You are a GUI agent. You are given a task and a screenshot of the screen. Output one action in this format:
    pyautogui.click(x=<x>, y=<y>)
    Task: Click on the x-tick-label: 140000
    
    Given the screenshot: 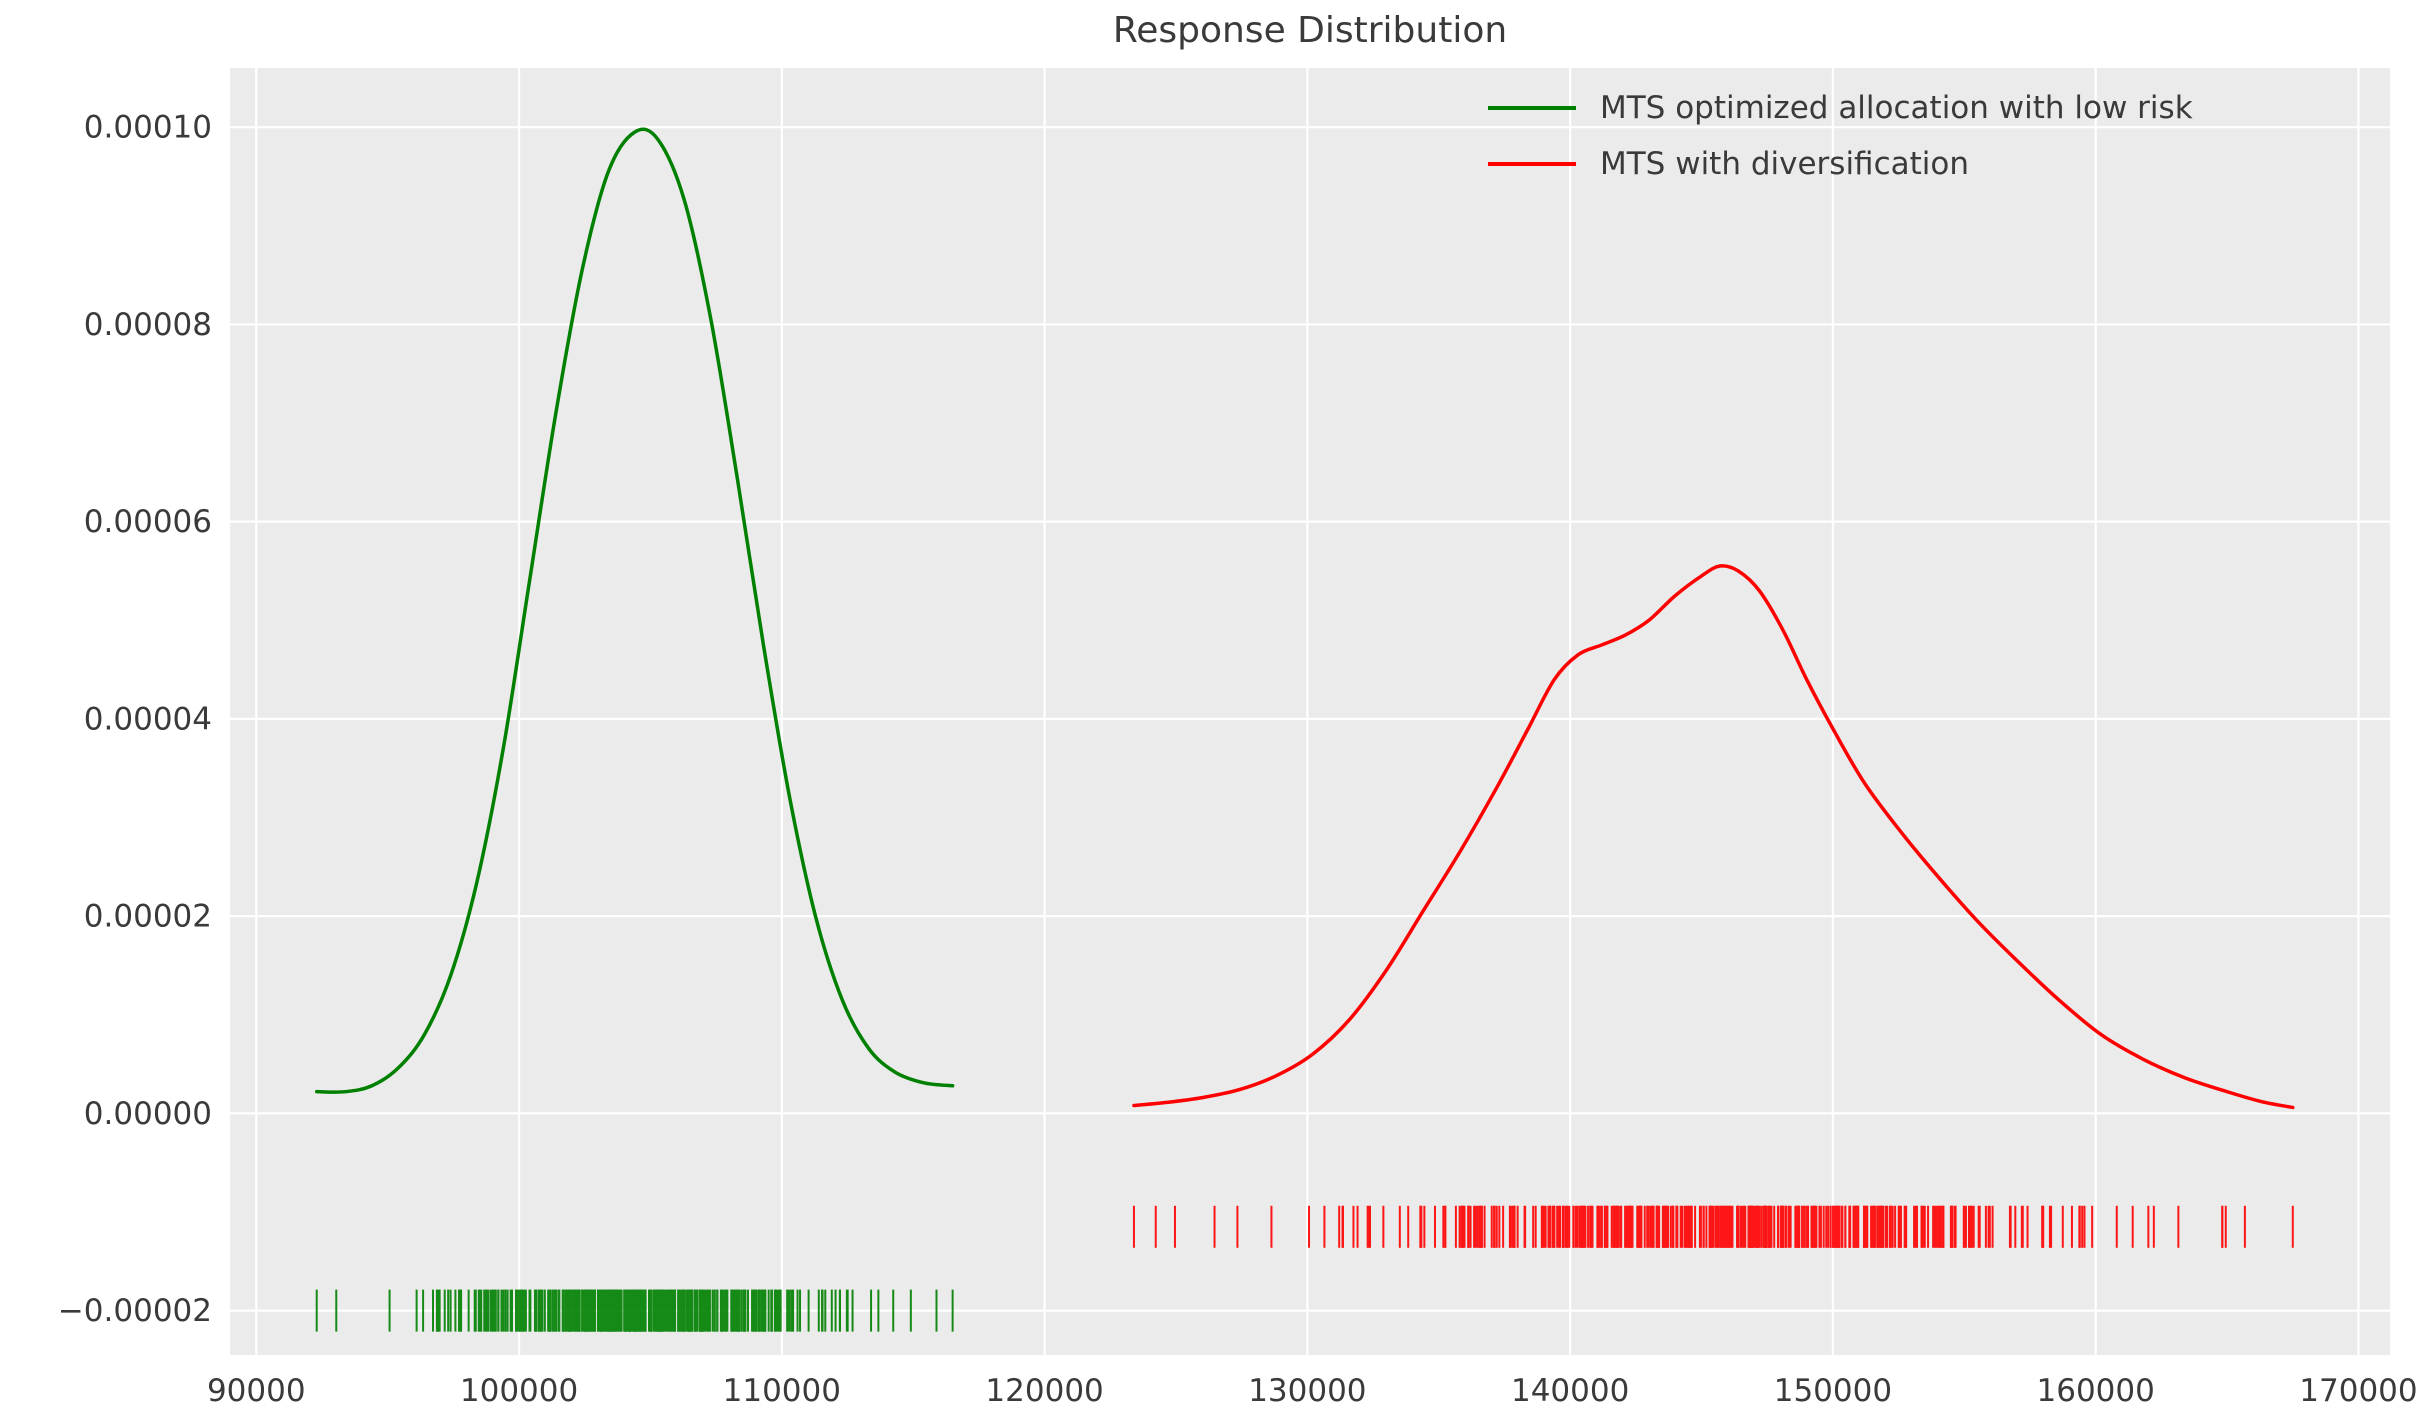 What is the action you would take?
    pyautogui.click(x=1570, y=1391)
    